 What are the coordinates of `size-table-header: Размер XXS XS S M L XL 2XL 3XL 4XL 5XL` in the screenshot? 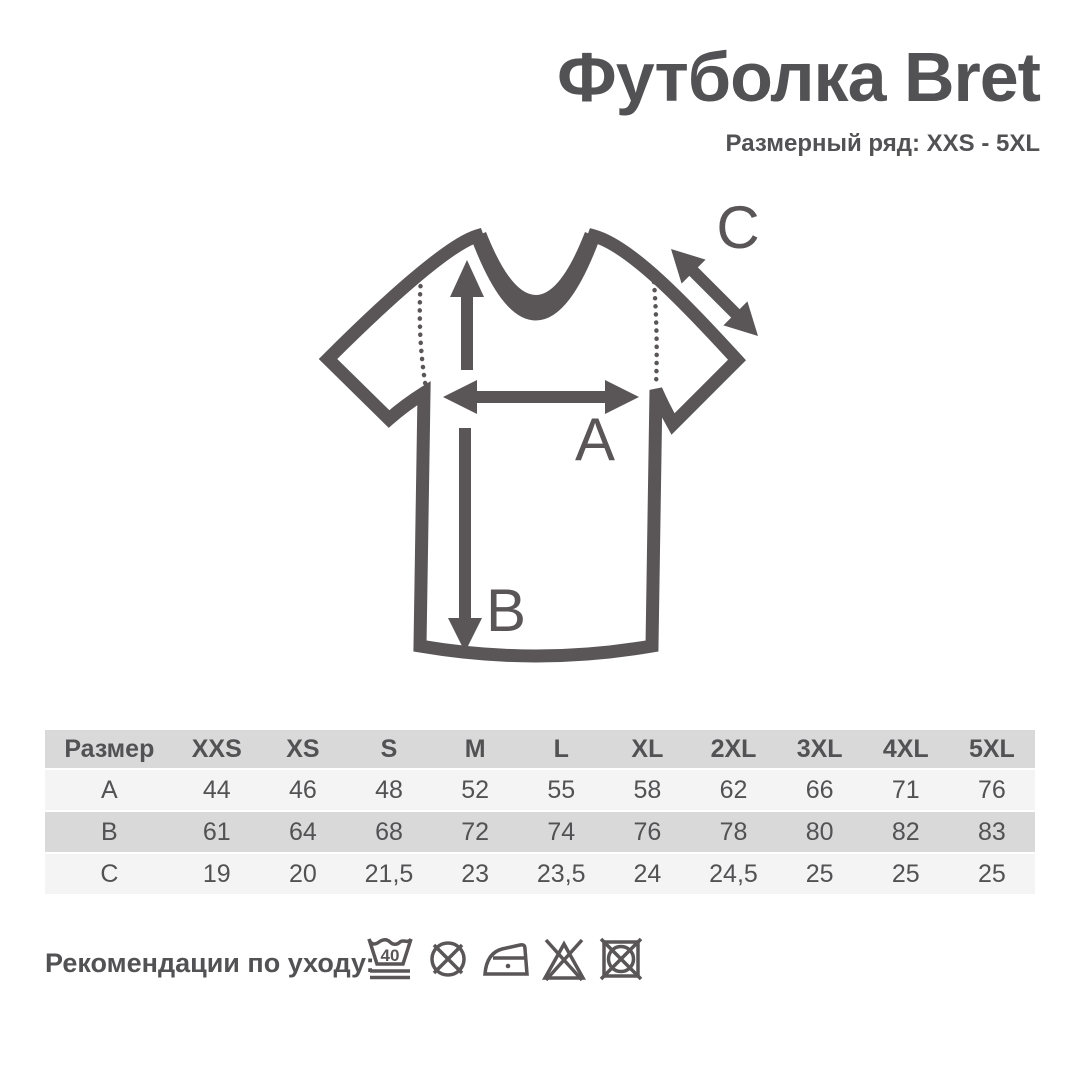 It's located at (540, 750).